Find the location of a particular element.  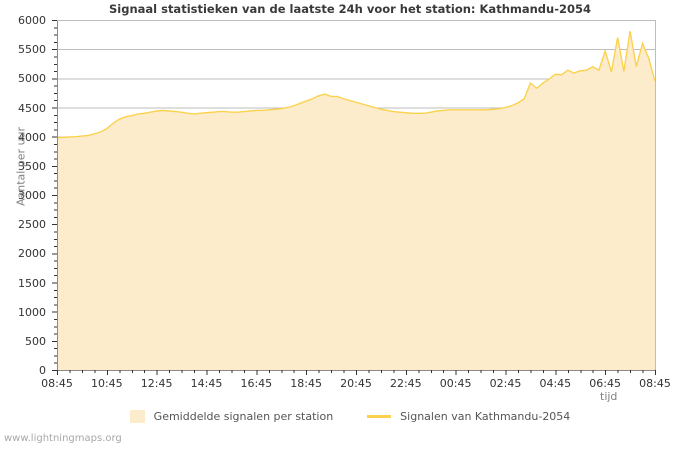

x-tick-label: 18:45 is located at coordinates (306, 383).